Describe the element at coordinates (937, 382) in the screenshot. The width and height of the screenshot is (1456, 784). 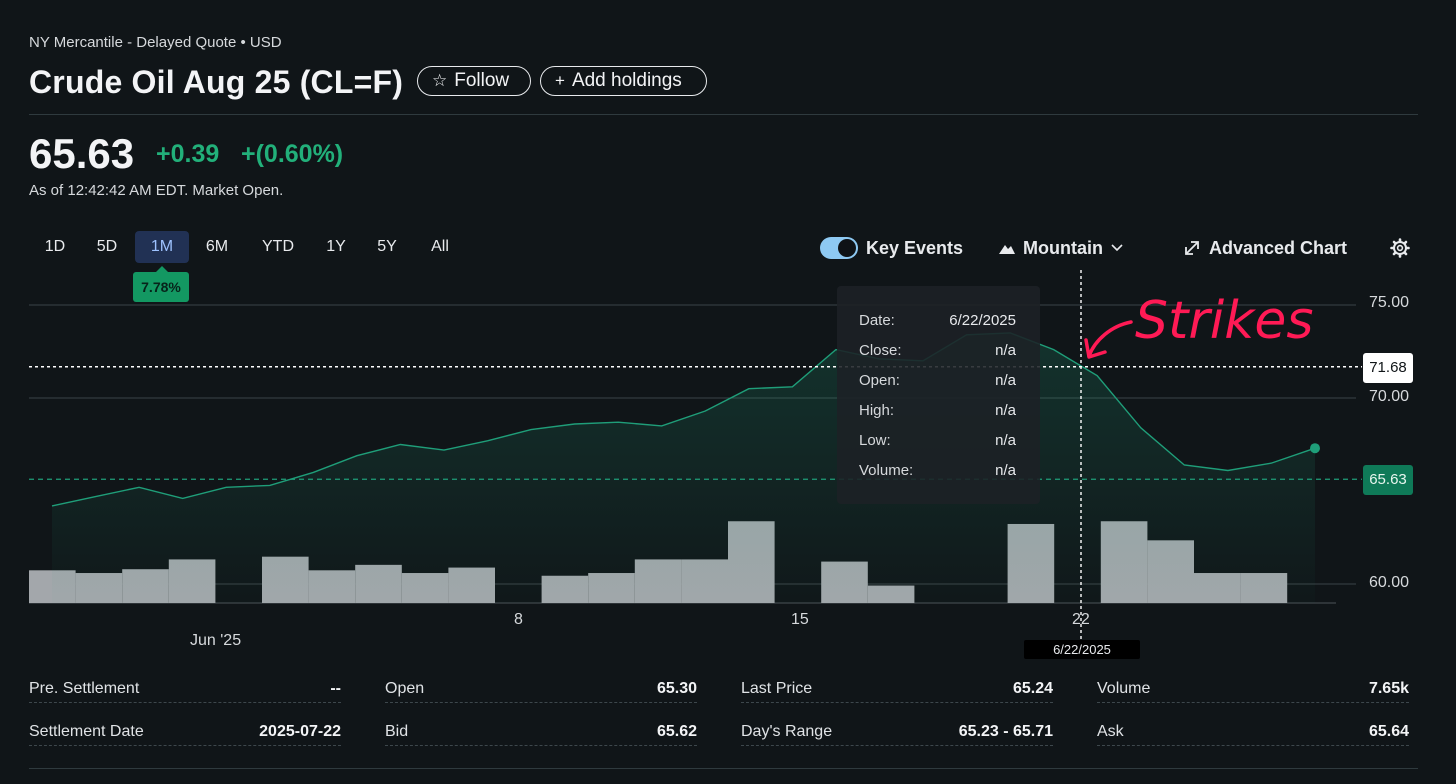
I see `tooltip-row: Open: n/a` at that location.